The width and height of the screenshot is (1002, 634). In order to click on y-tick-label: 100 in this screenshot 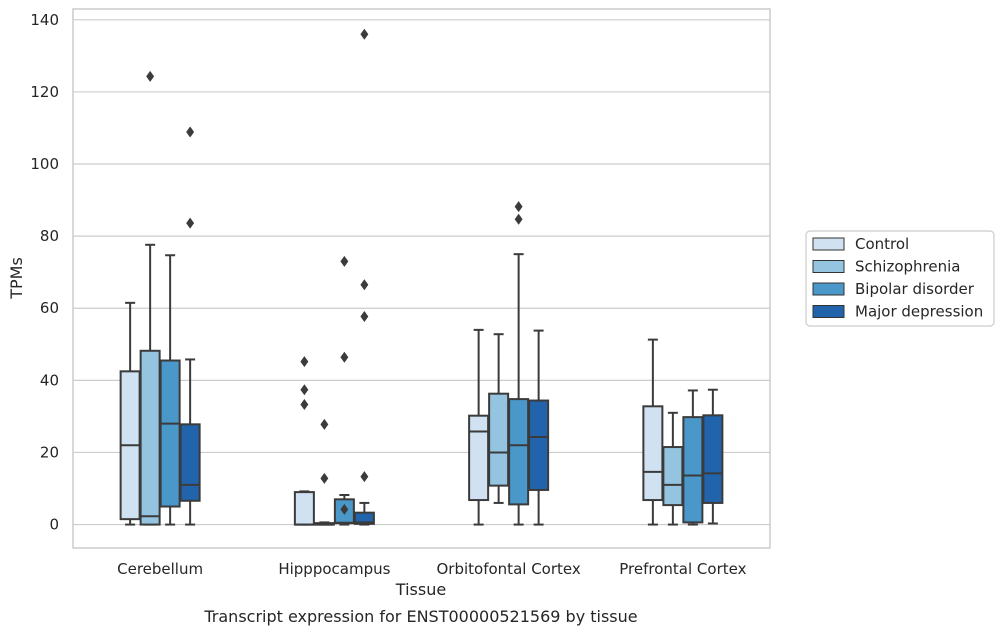, I will do `click(44, 164)`.